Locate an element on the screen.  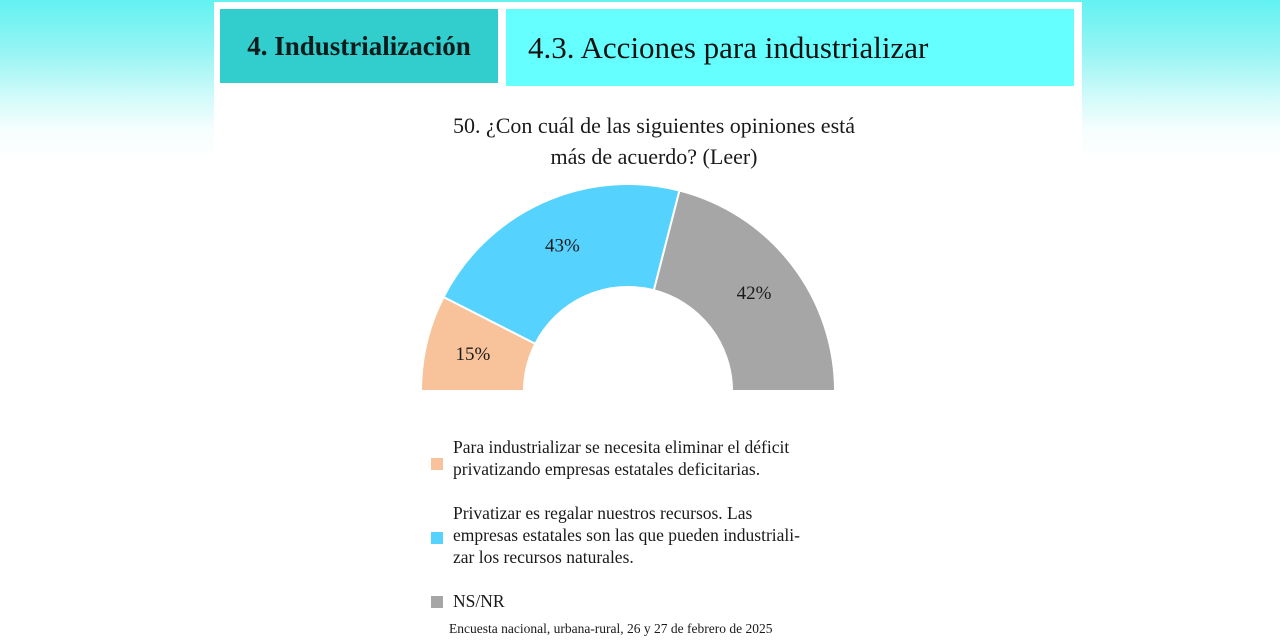
data-label: 42% is located at coordinates (754, 293).